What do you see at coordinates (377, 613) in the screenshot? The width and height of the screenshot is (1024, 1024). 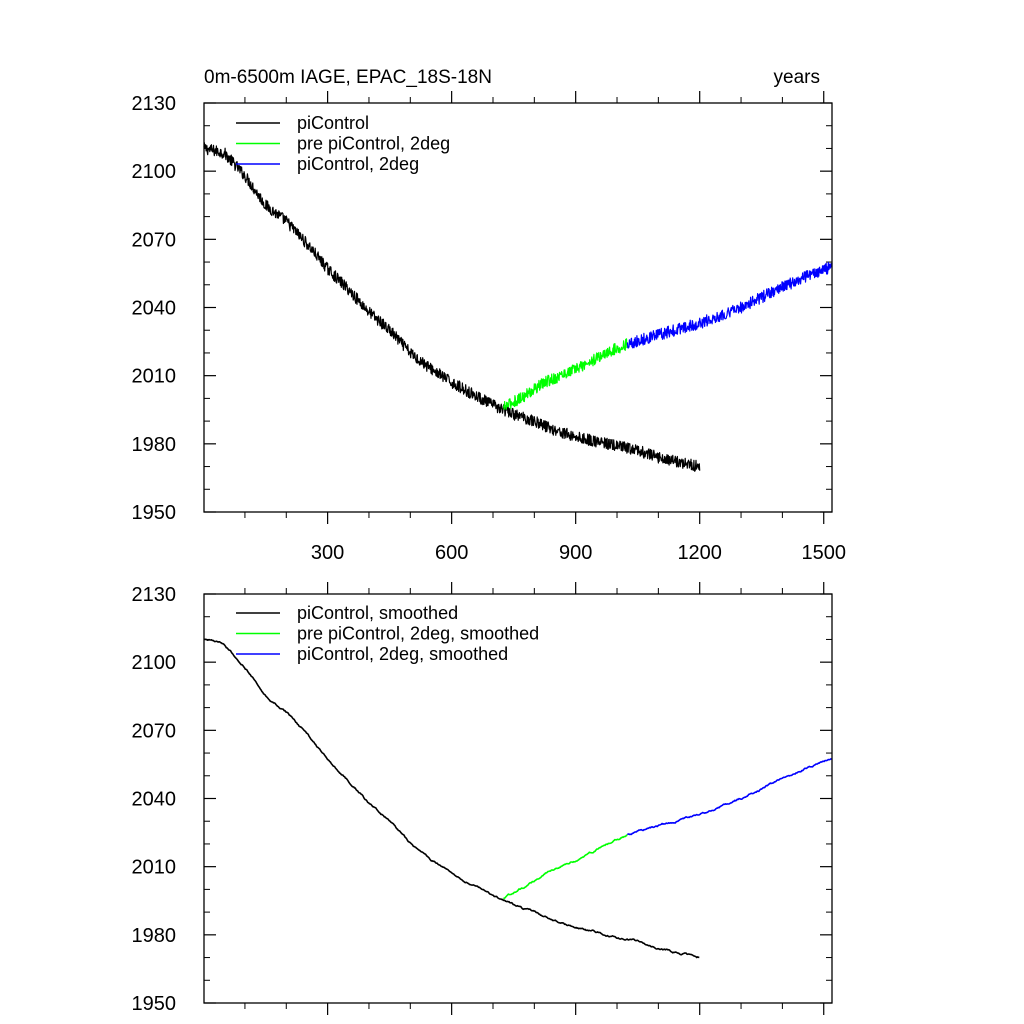 I see `legend-label: piControl, smoothed` at bounding box center [377, 613].